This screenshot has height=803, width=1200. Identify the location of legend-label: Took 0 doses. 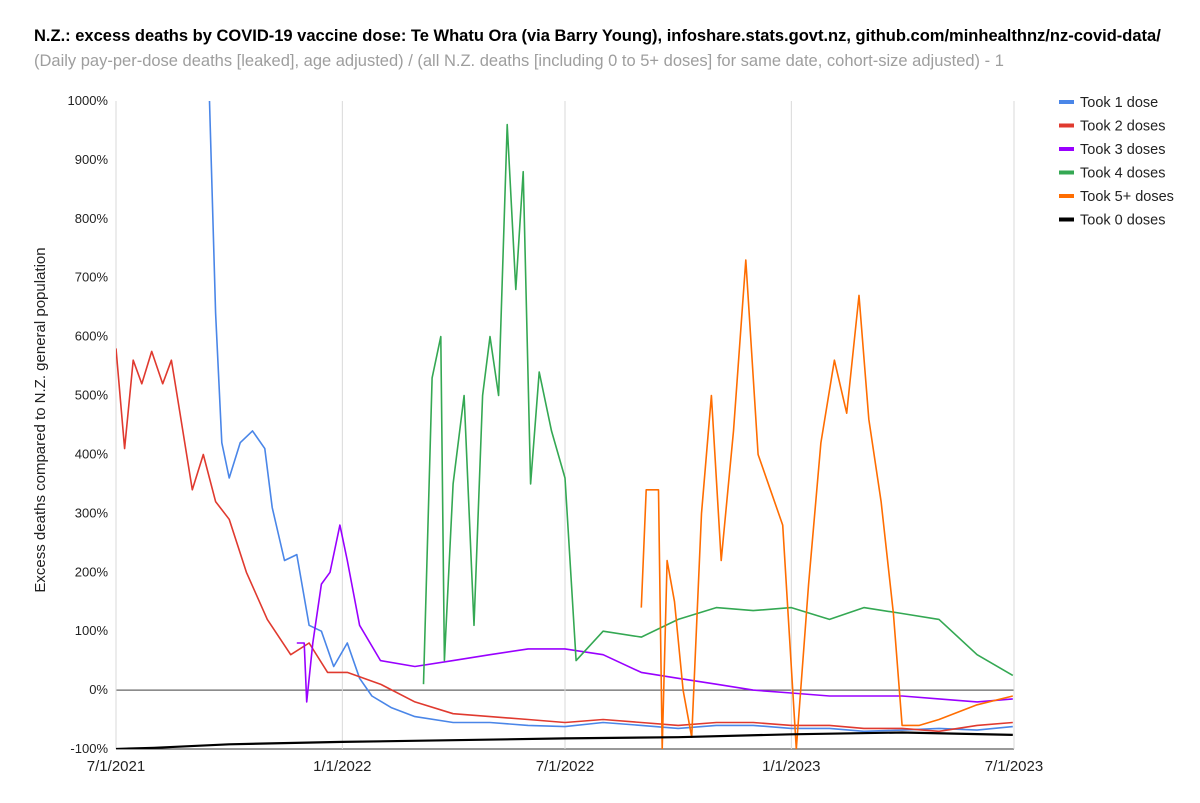
(1122, 221).